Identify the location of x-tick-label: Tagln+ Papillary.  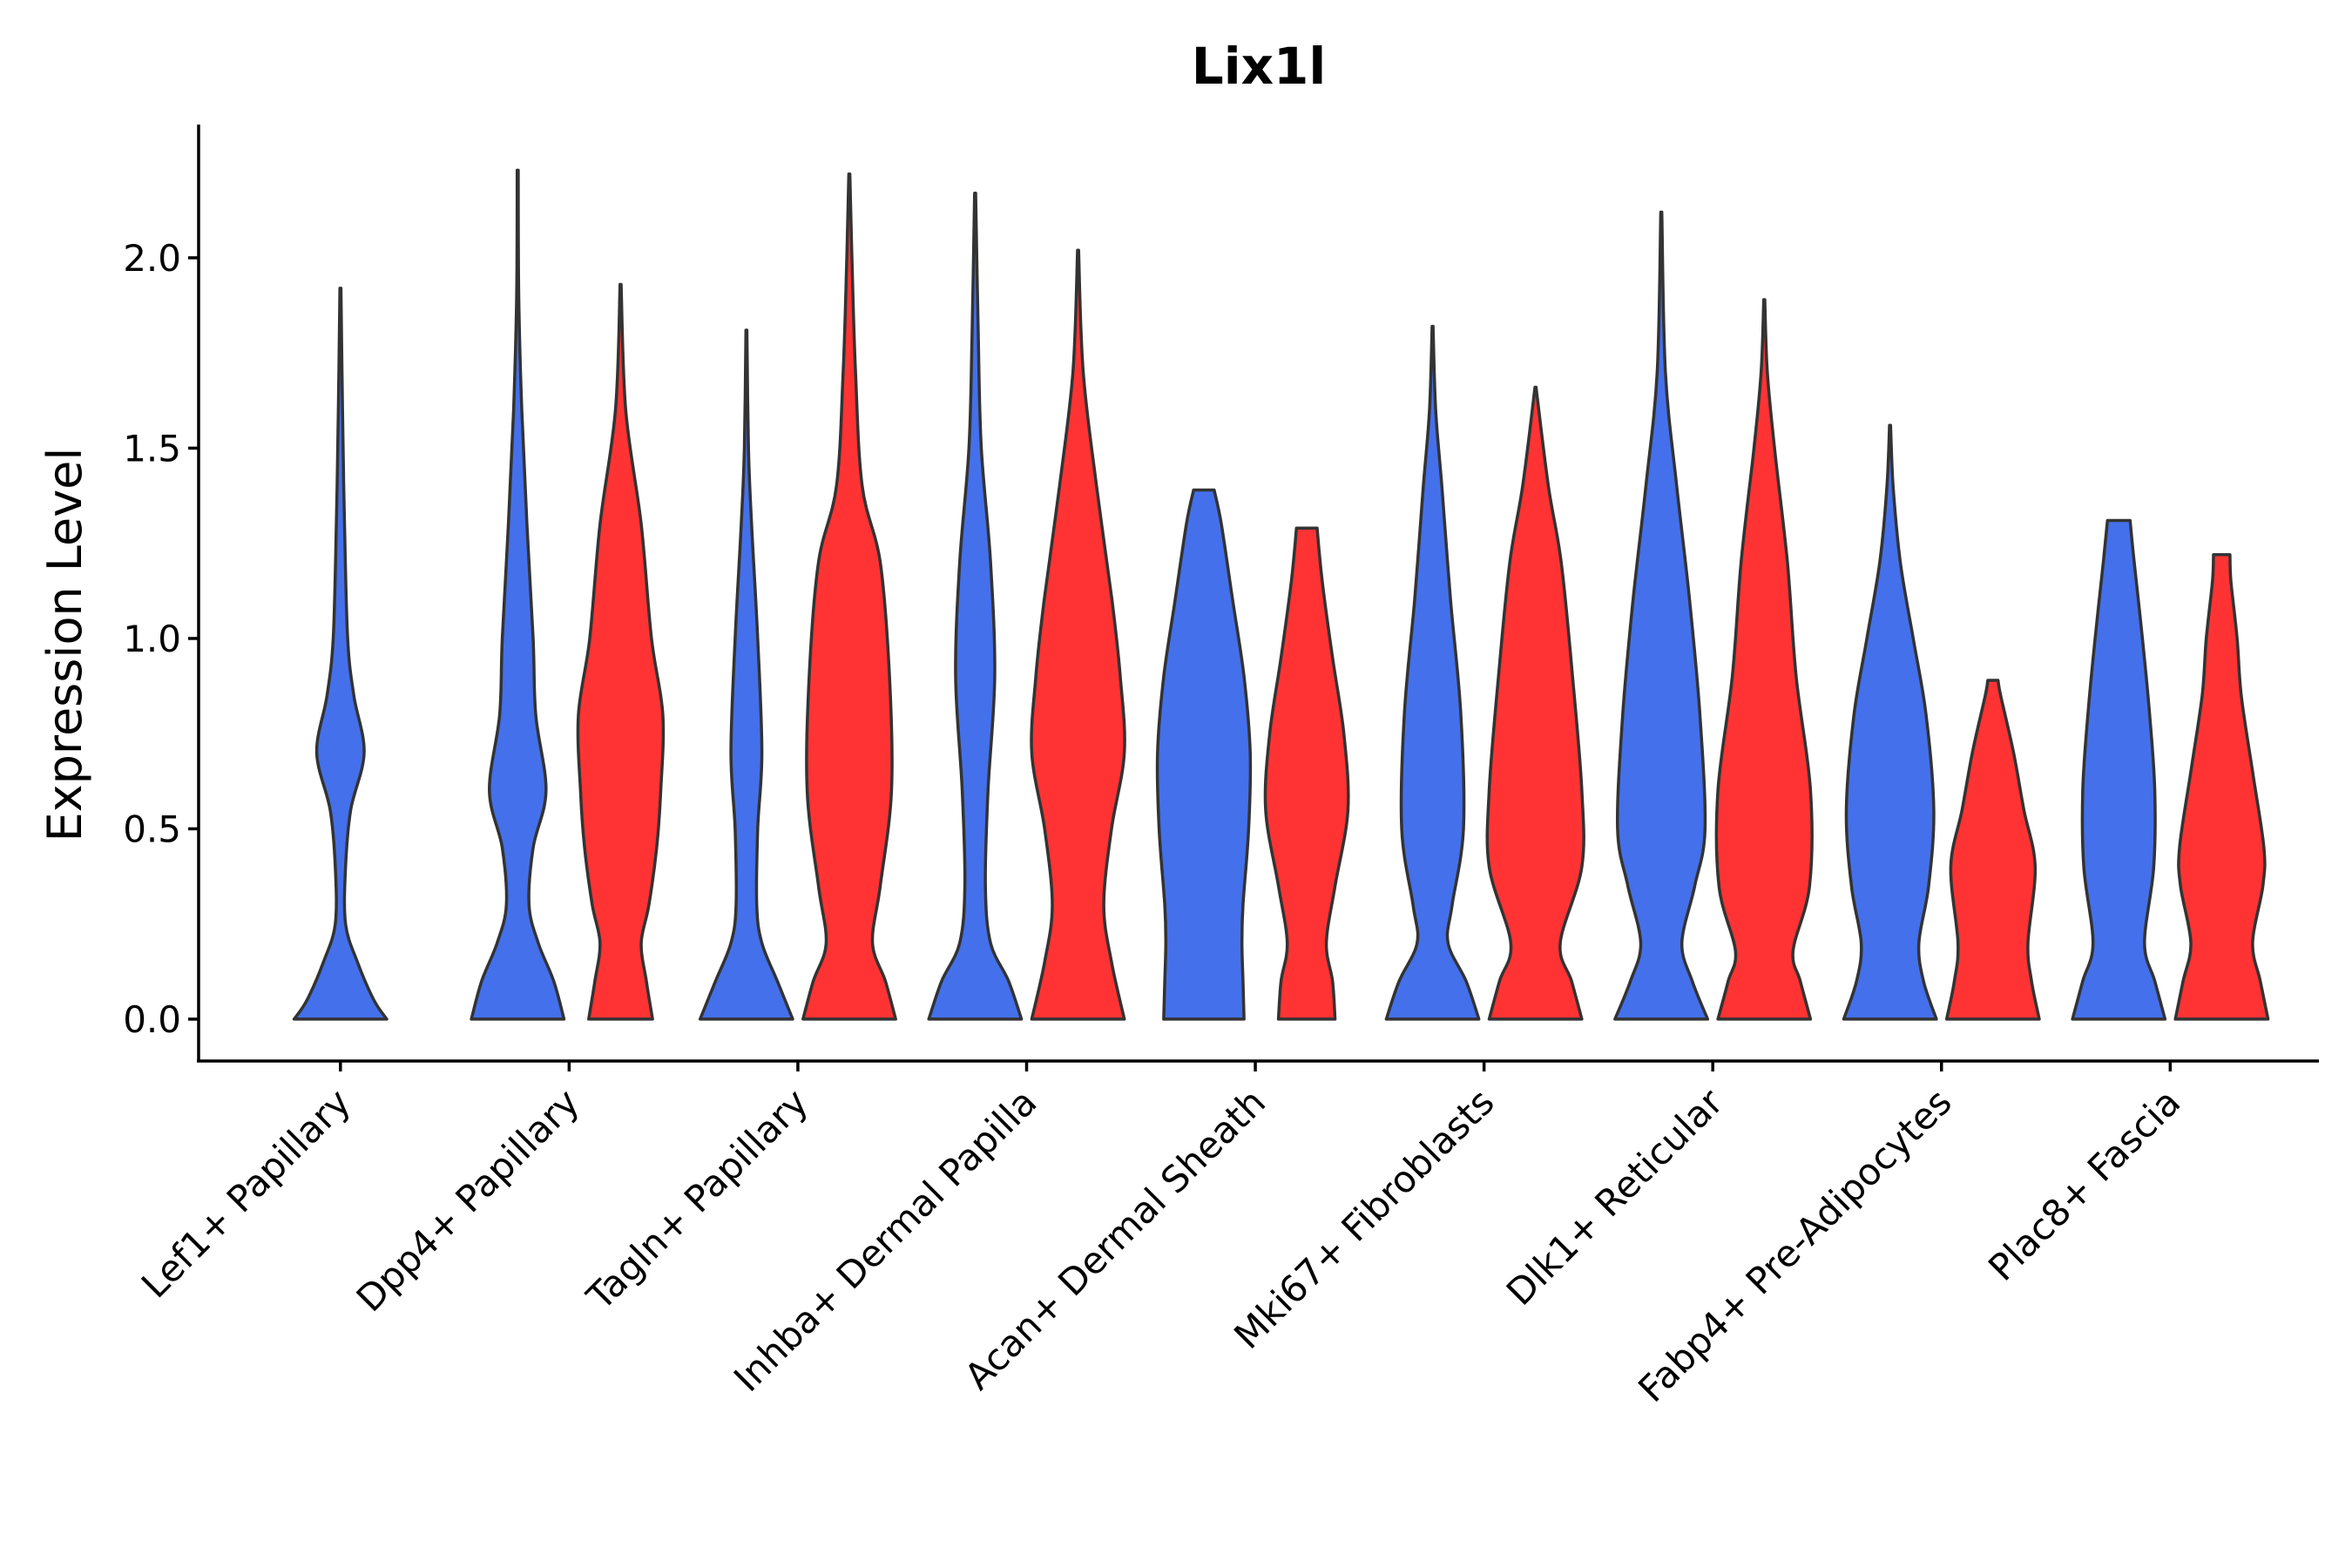
(697, 1199).